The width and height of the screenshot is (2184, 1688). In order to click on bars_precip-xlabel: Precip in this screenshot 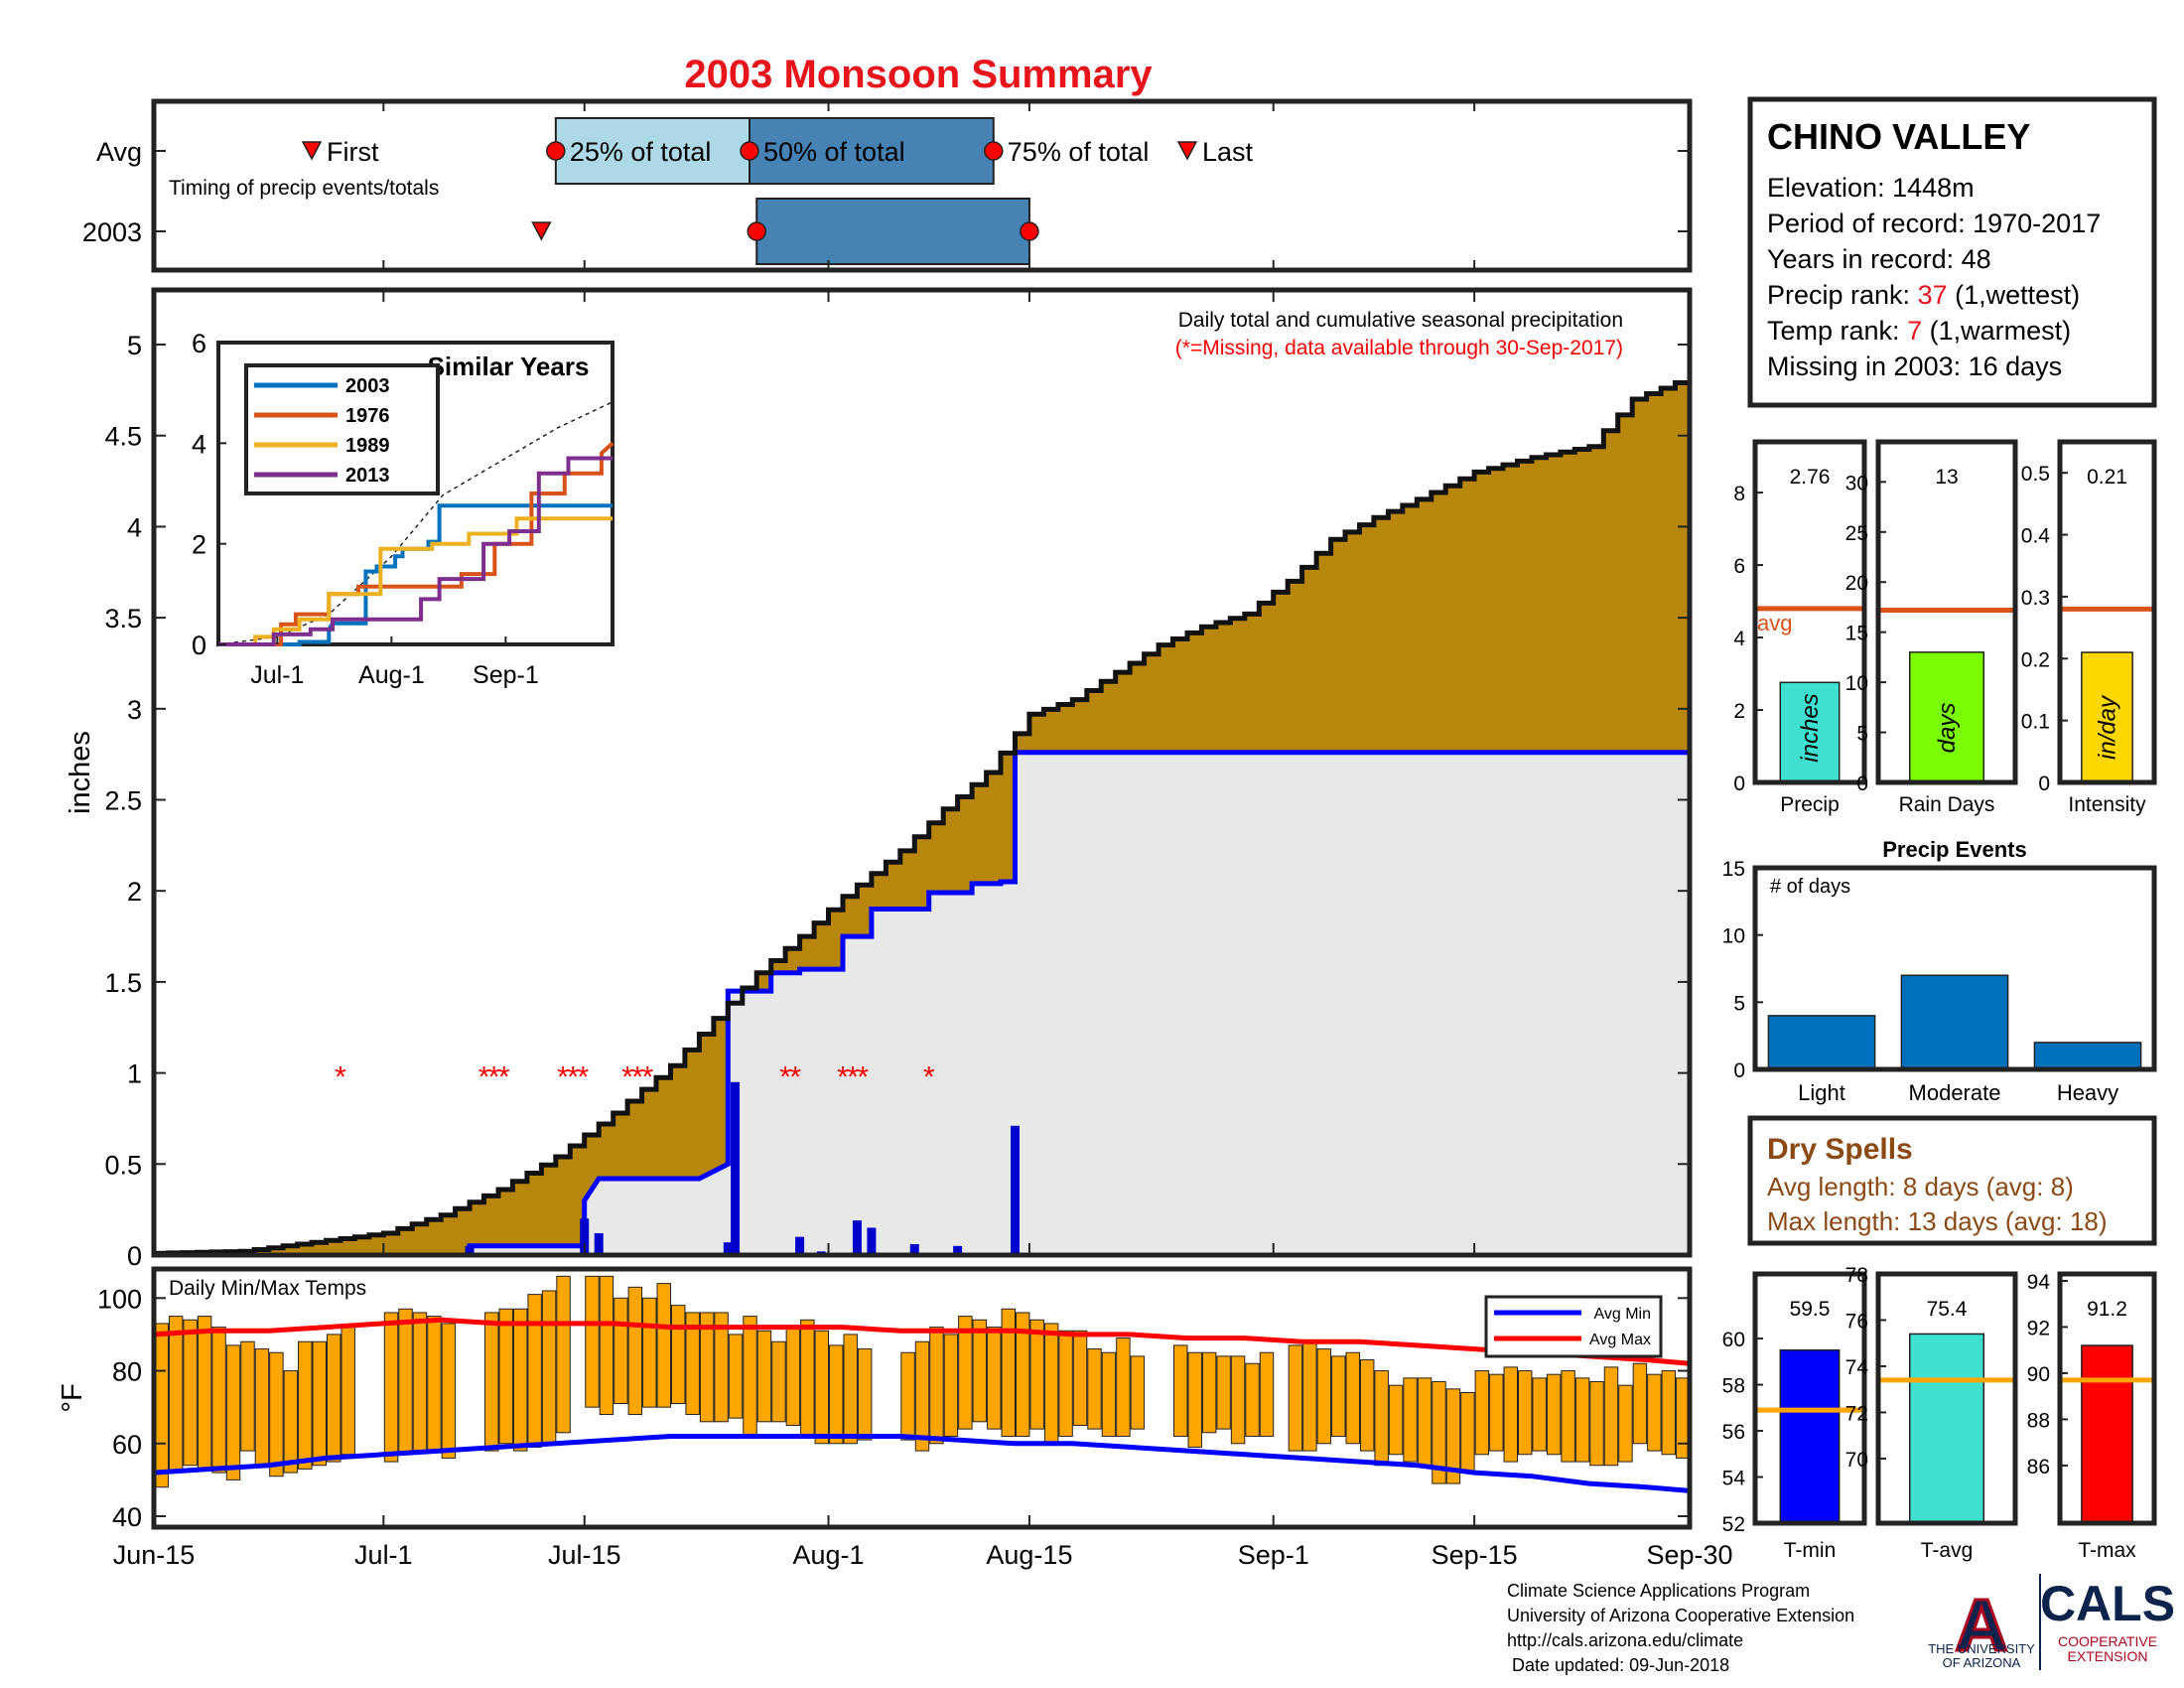, I will do `click(1810, 804)`.